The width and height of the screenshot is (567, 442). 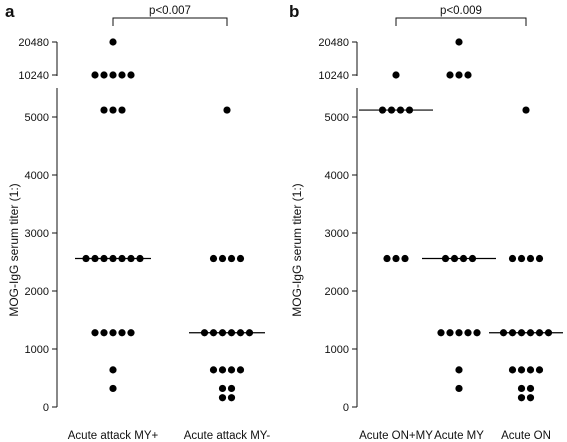 I want to click on panel-label: b, so click(x=294, y=11).